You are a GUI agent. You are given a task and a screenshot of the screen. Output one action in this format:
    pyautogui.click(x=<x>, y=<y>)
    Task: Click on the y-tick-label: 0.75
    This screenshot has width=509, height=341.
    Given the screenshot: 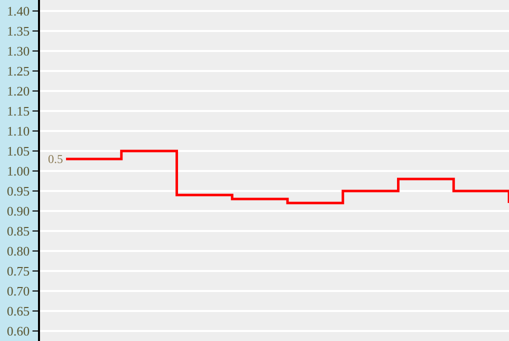 What is the action you would take?
    pyautogui.click(x=18, y=271)
    